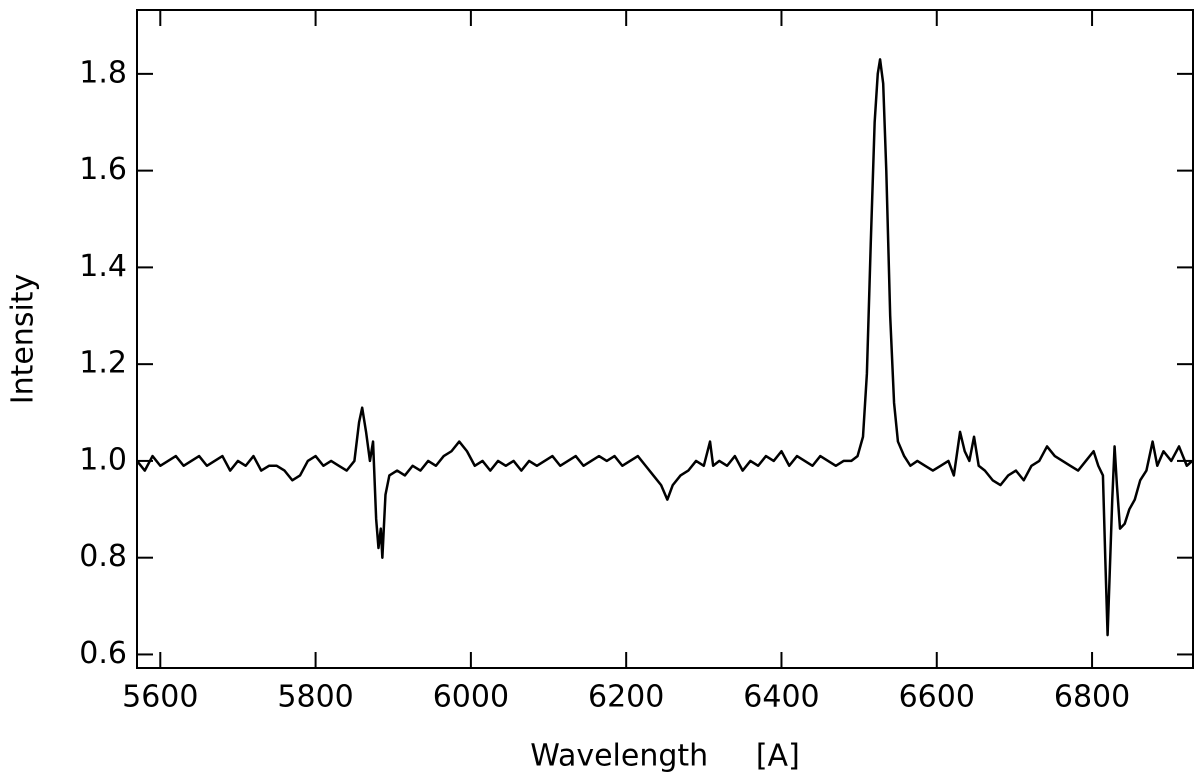  What do you see at coordinates (160, 697) in the screenshot?
I see `x-tick-label: 5600` at bounding box center [160, 697].